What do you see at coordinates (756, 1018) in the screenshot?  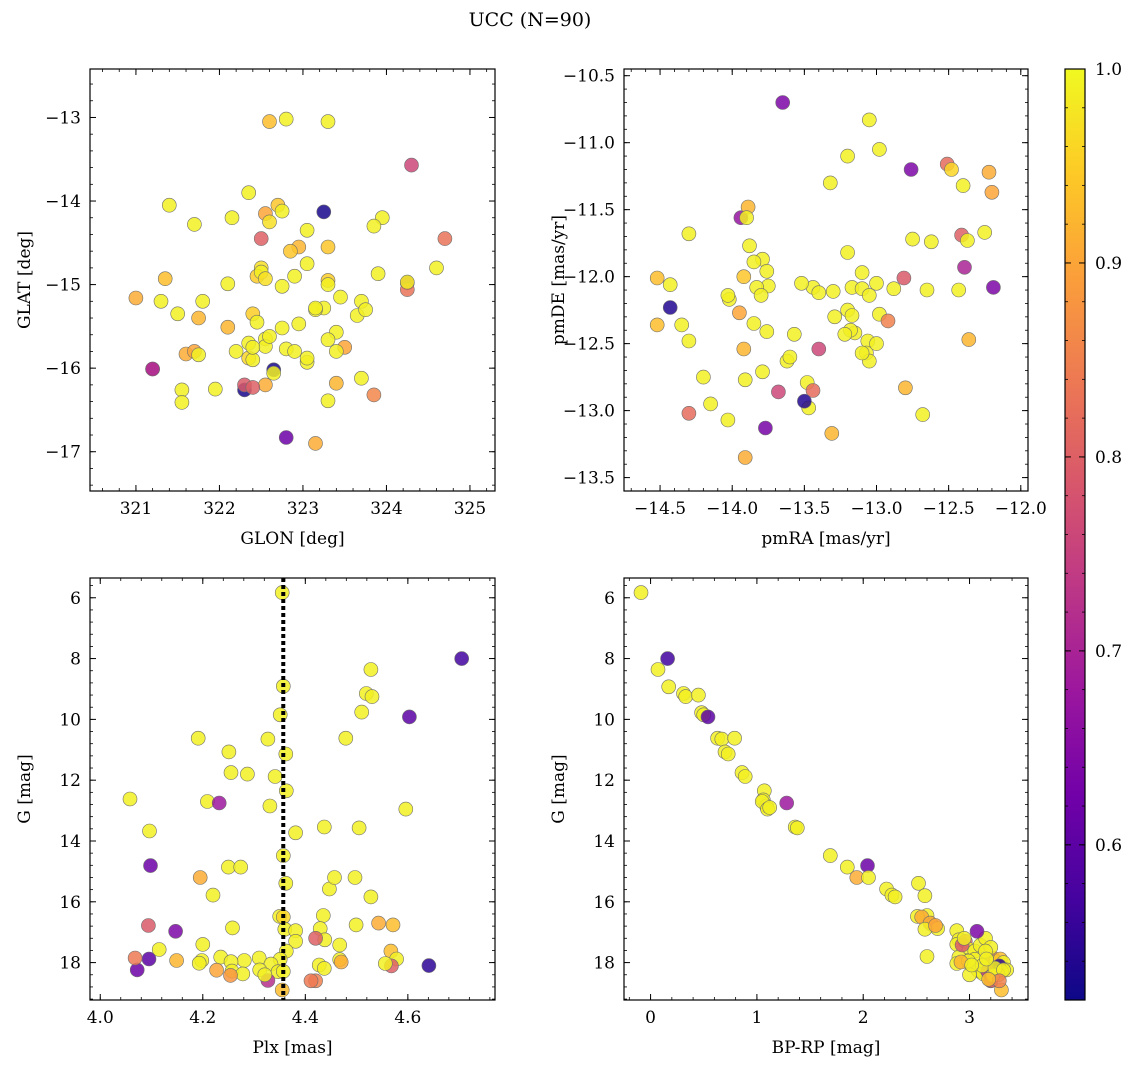 I see `x-tick-label: 1` at bounding box center [756, 1018].